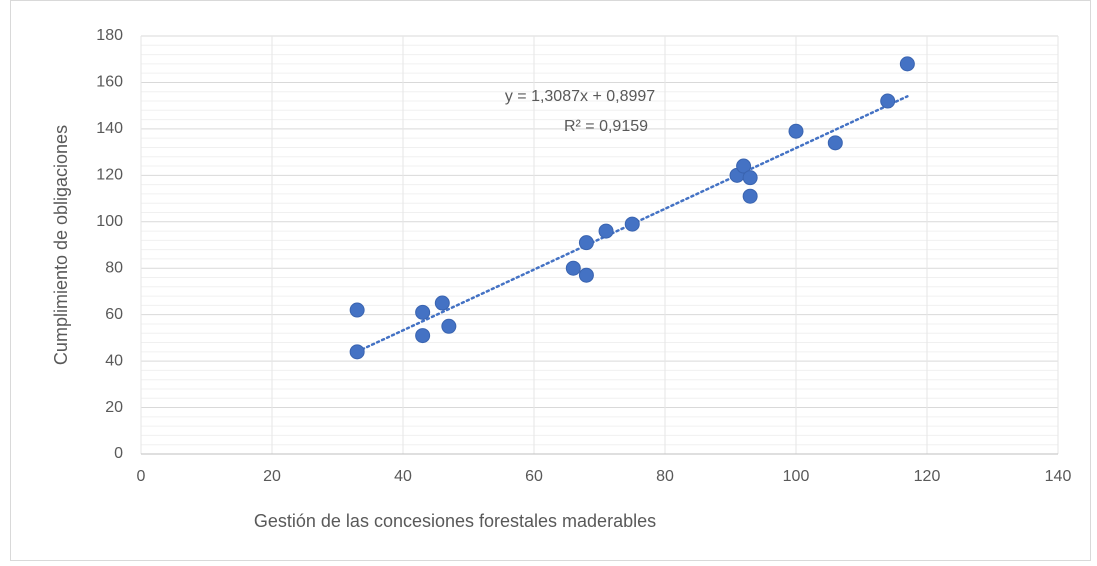 Image resolution: width=1097 pixels, height=566 pixels. Describe the element at coordinates (606, 126) in the screenshot. I see `trendline-r2: R² = 0,9159` at that location.